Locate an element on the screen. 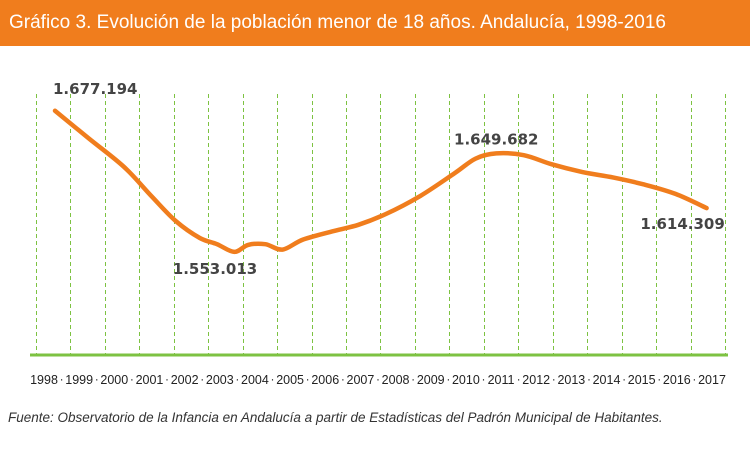  x-tick-label-2015: 2015 is located at coordinates (642, 380).